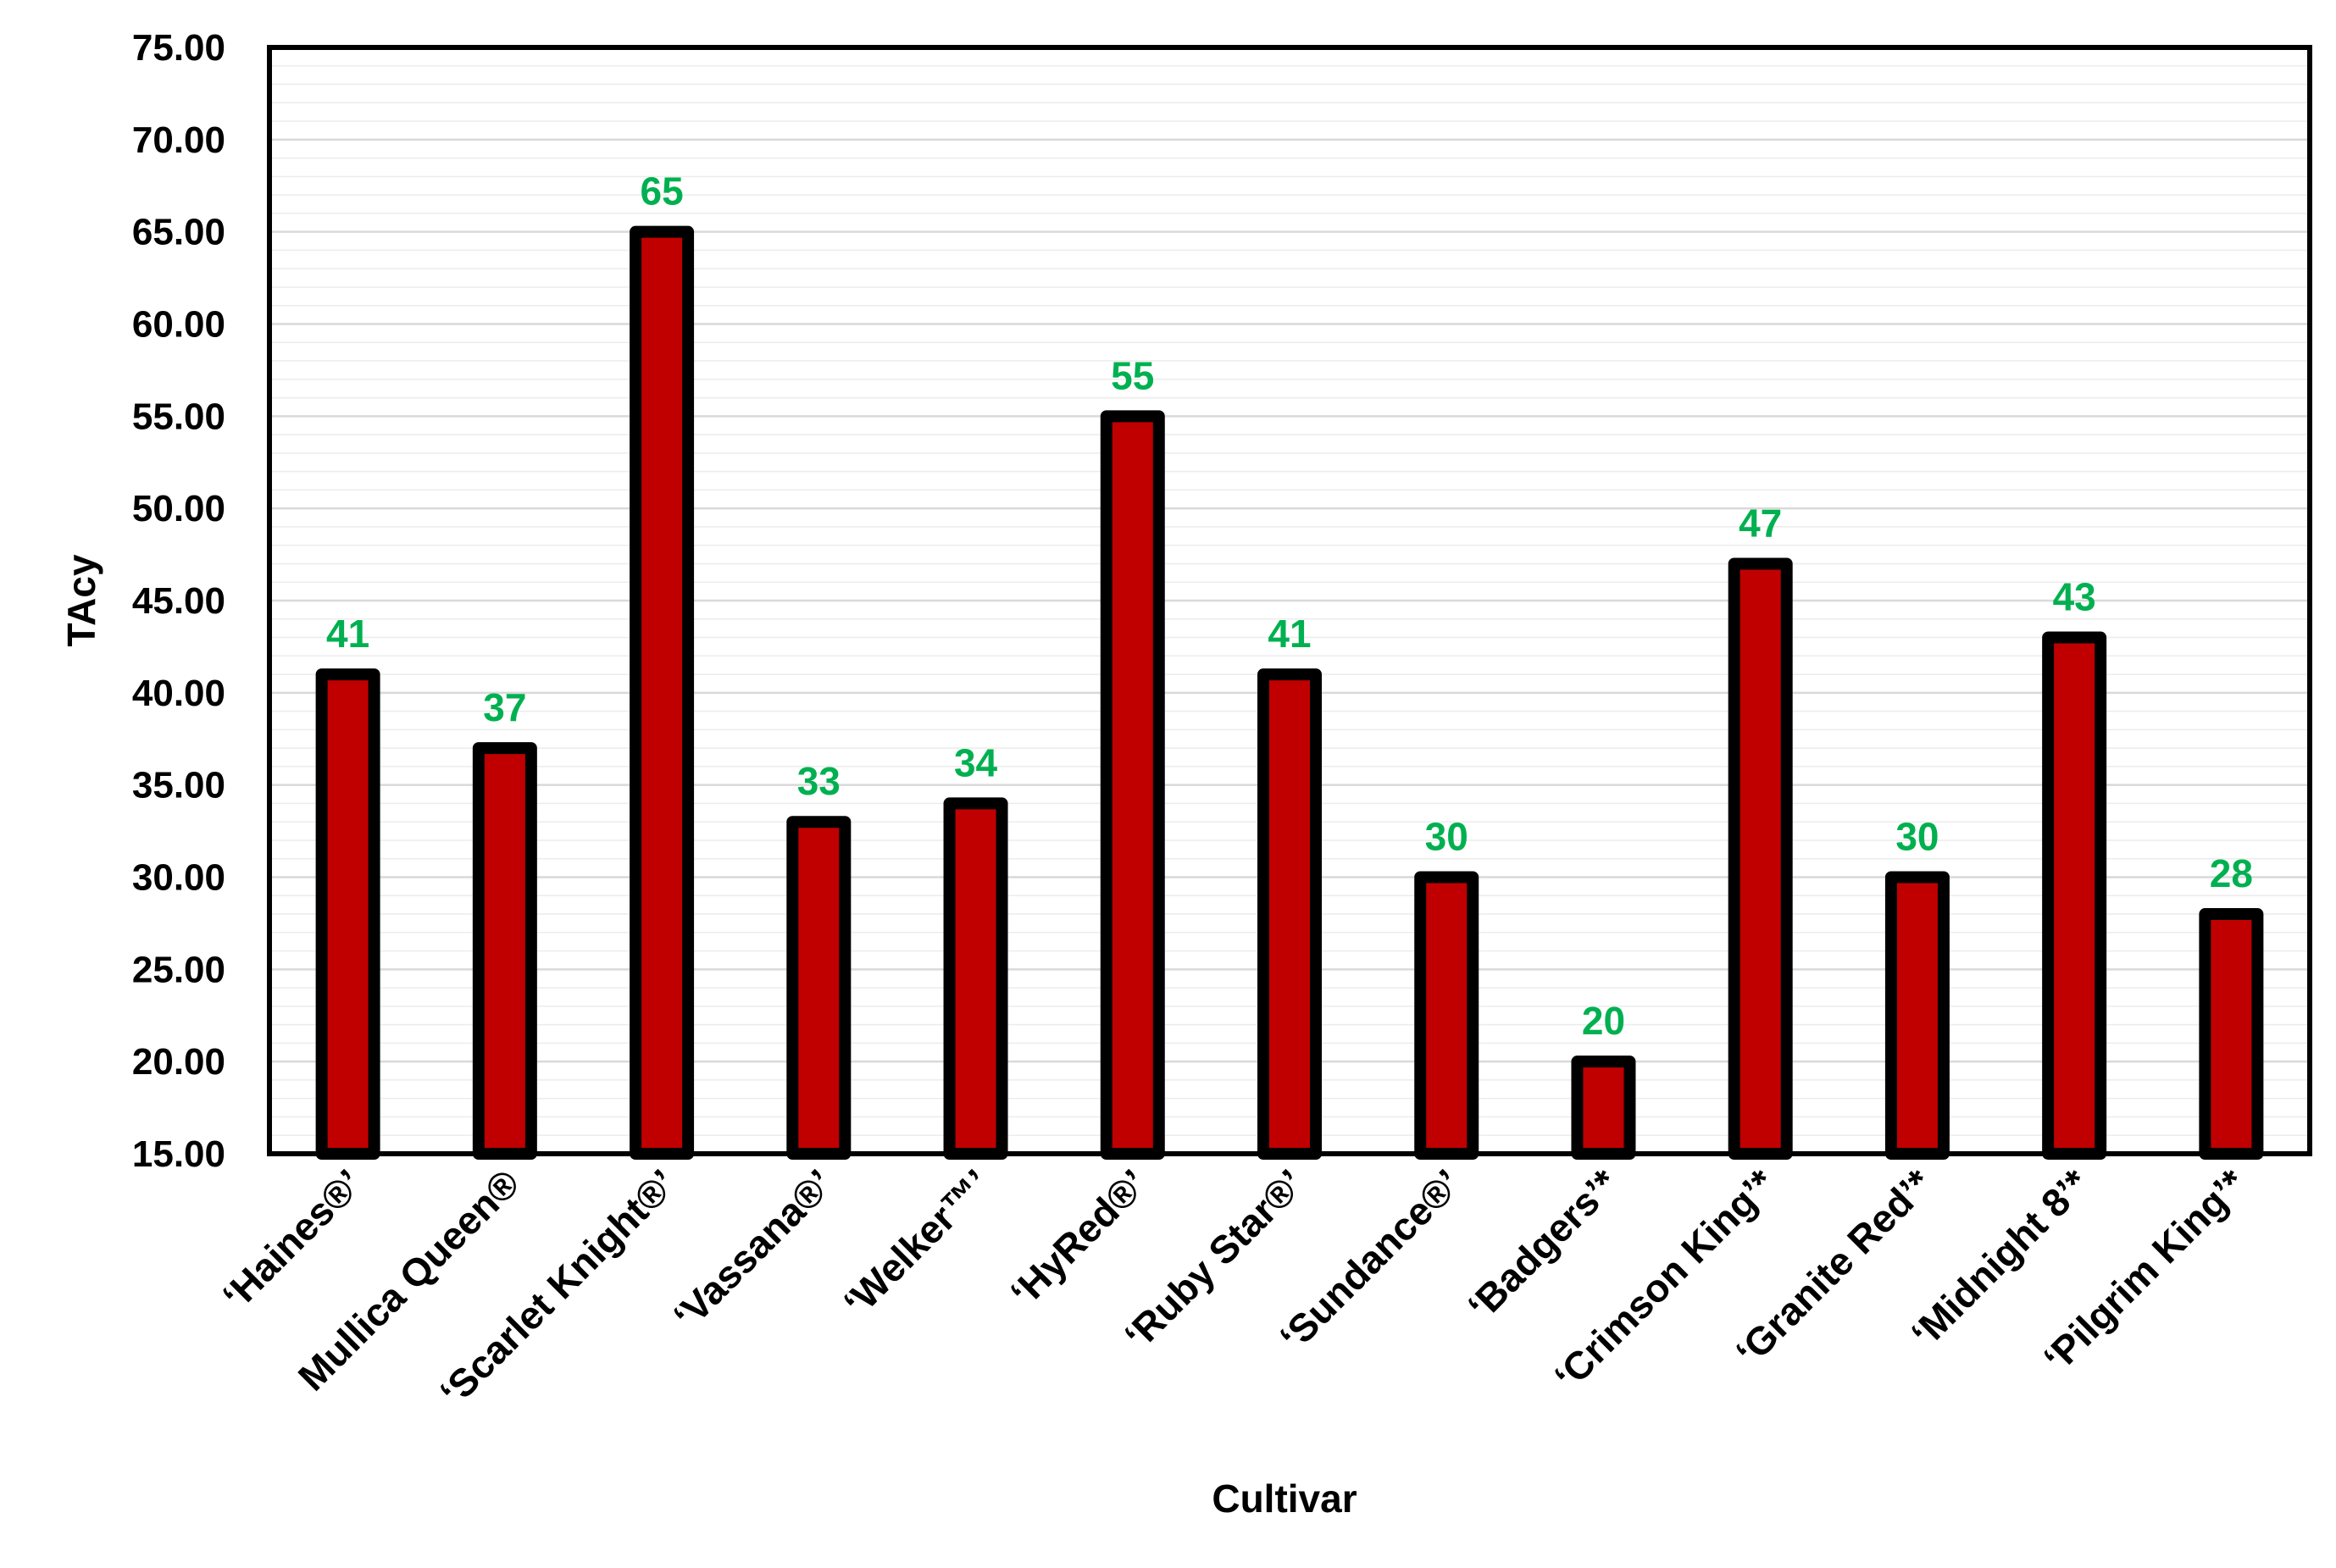  I want to click on data-label-10: 30, so click(1917, 837).